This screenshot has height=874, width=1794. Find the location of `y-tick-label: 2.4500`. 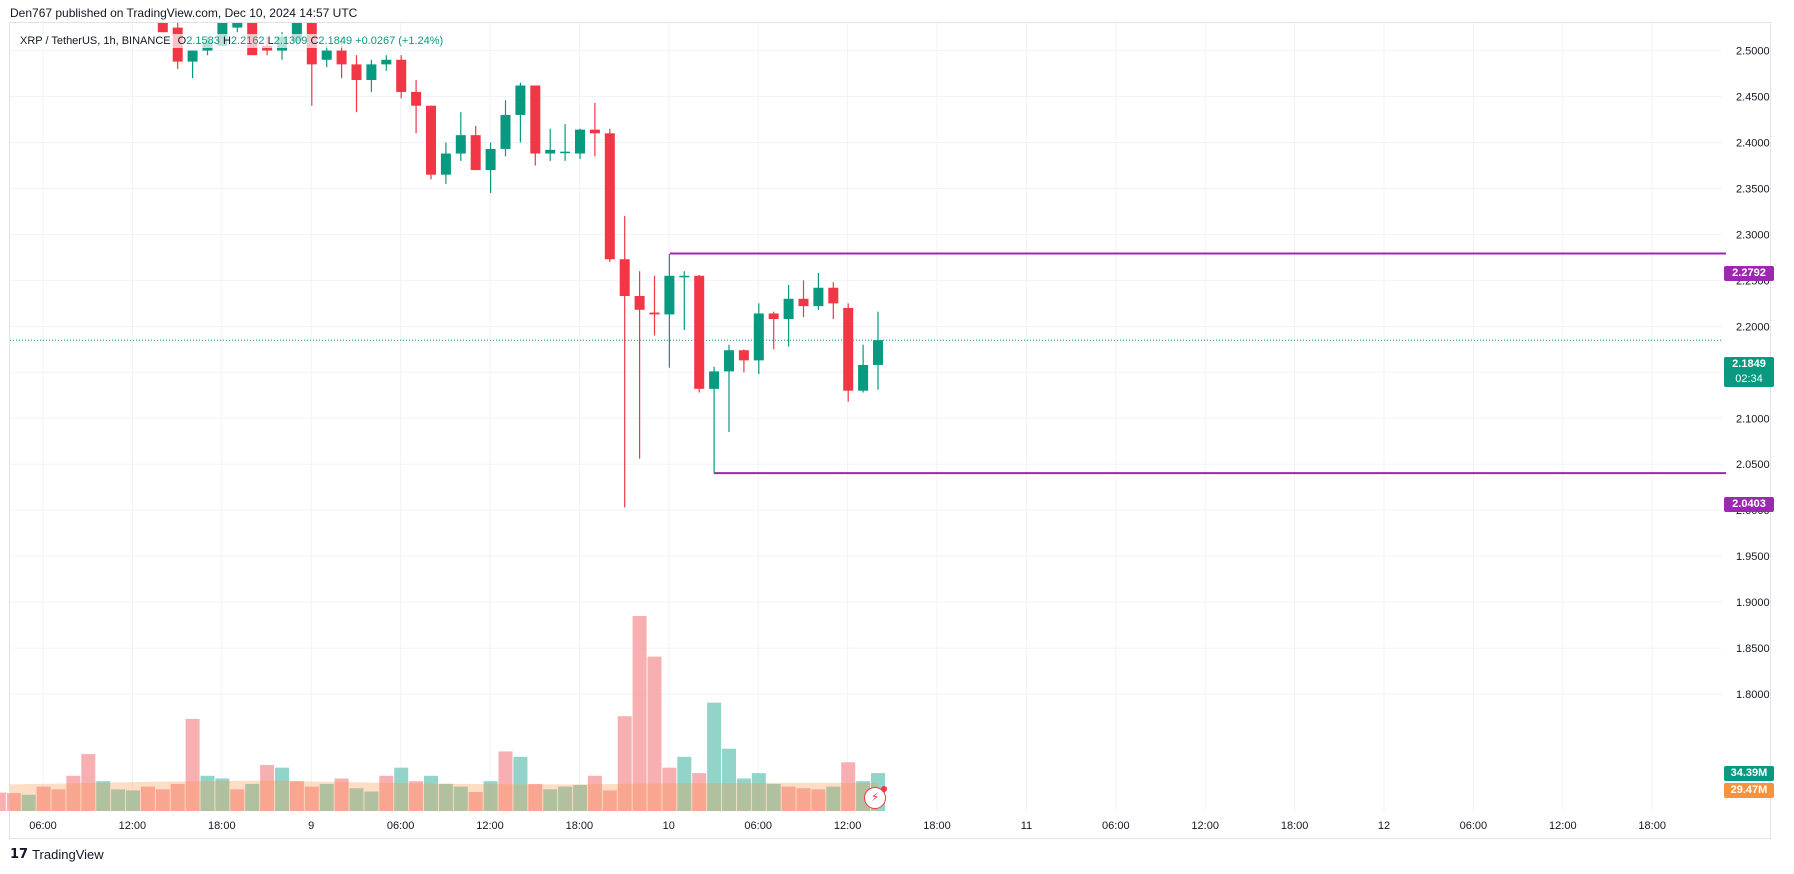

y-tick-label: 2.4500 is located at coordinates (1753, 98).